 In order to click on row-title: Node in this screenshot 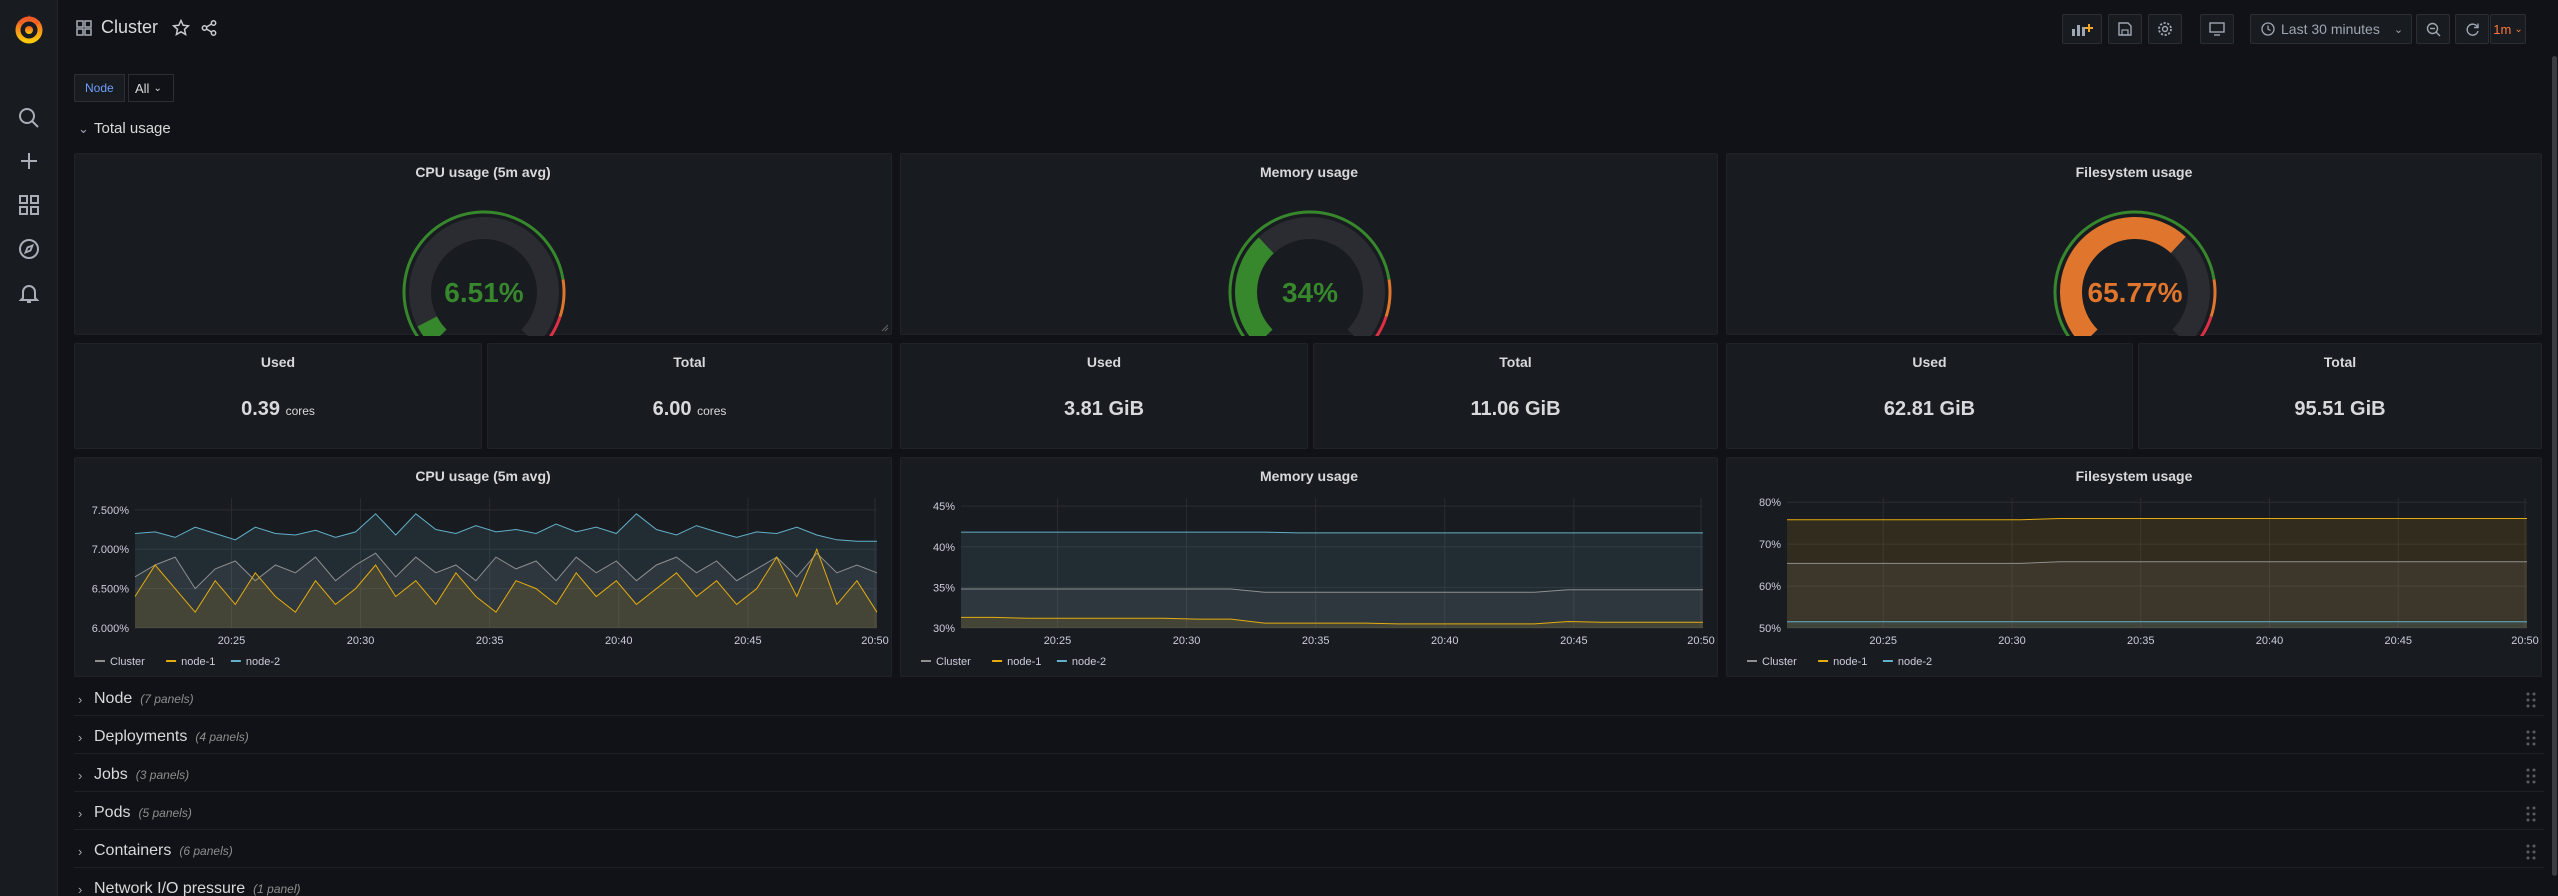, I will do `click(113, 698)`.